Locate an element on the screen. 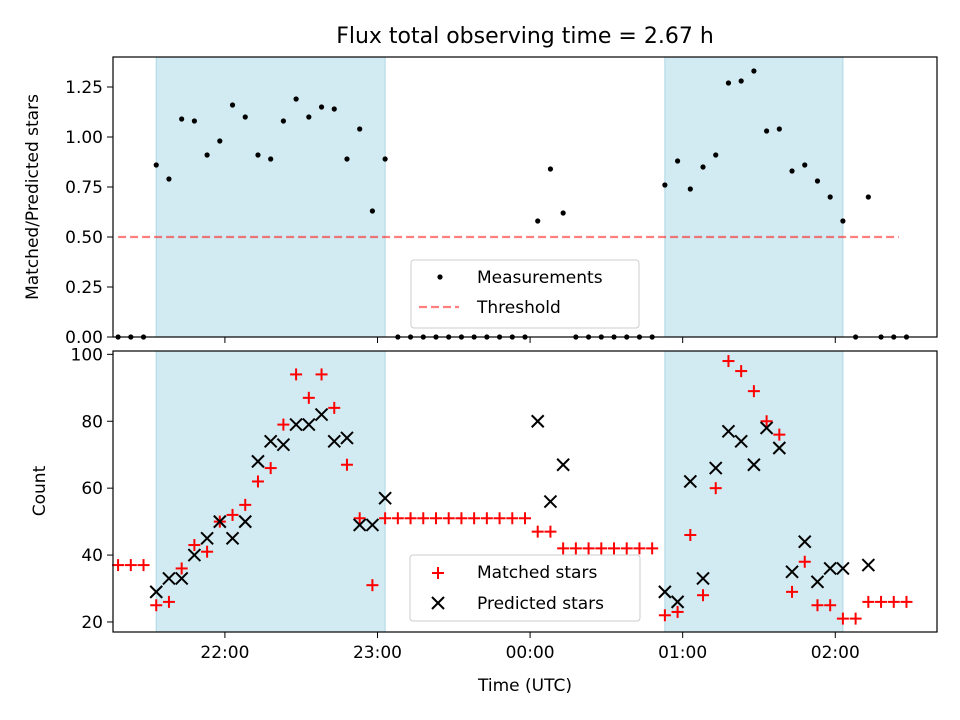  chart-title: Flux total observing time = 2.67 h is located at coordinates (525, 36).